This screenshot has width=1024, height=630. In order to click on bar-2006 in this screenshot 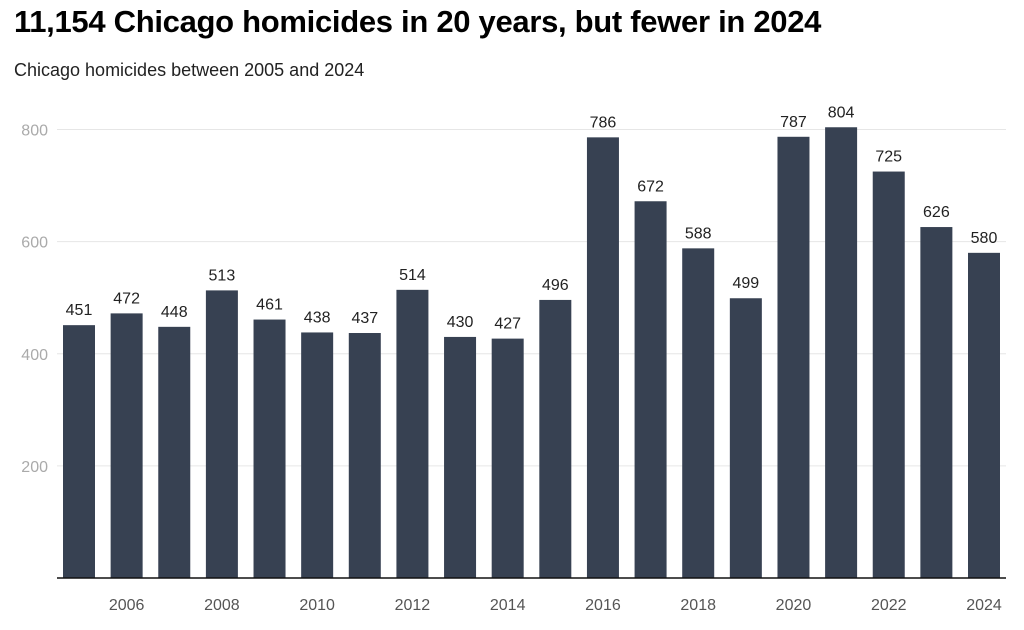, I will do `click(126, 445)`.